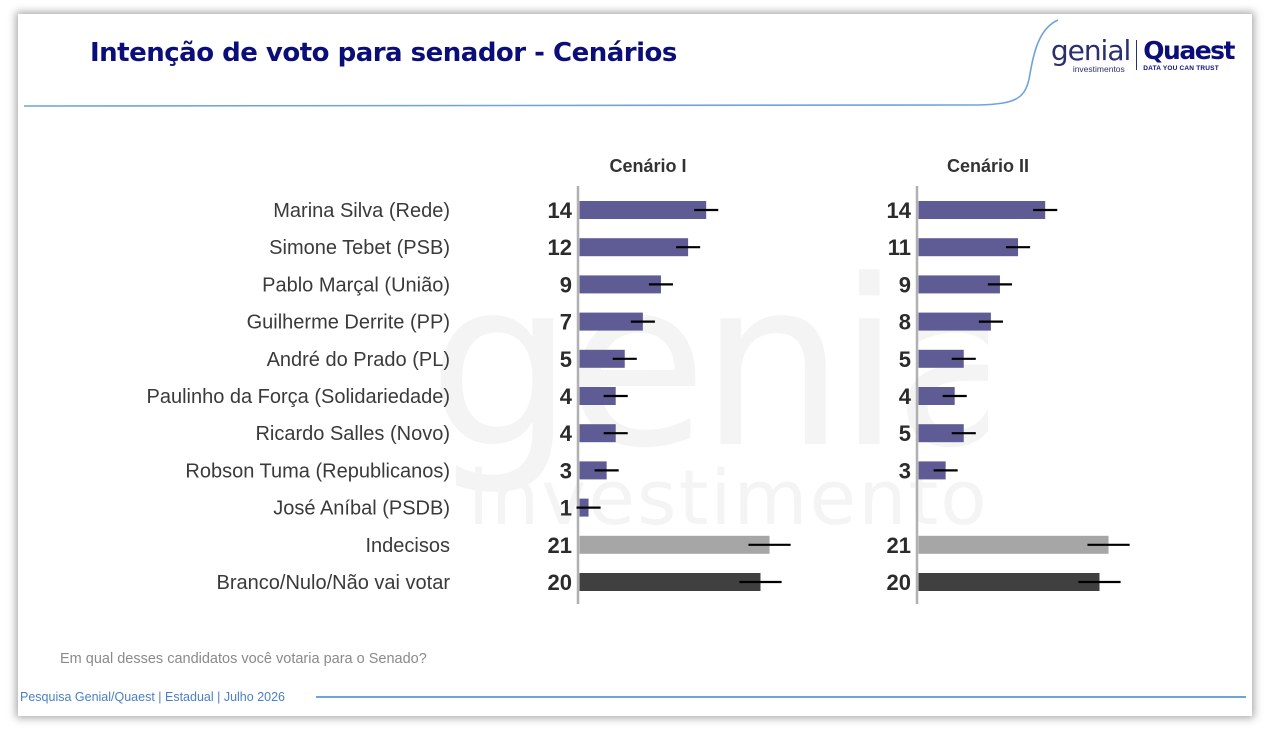 This screenshot has height=732, width=1268. What do you see at coordinates (781, 697) in the screenshot?
I see `footer-divider` at bounding box center [781, 697].